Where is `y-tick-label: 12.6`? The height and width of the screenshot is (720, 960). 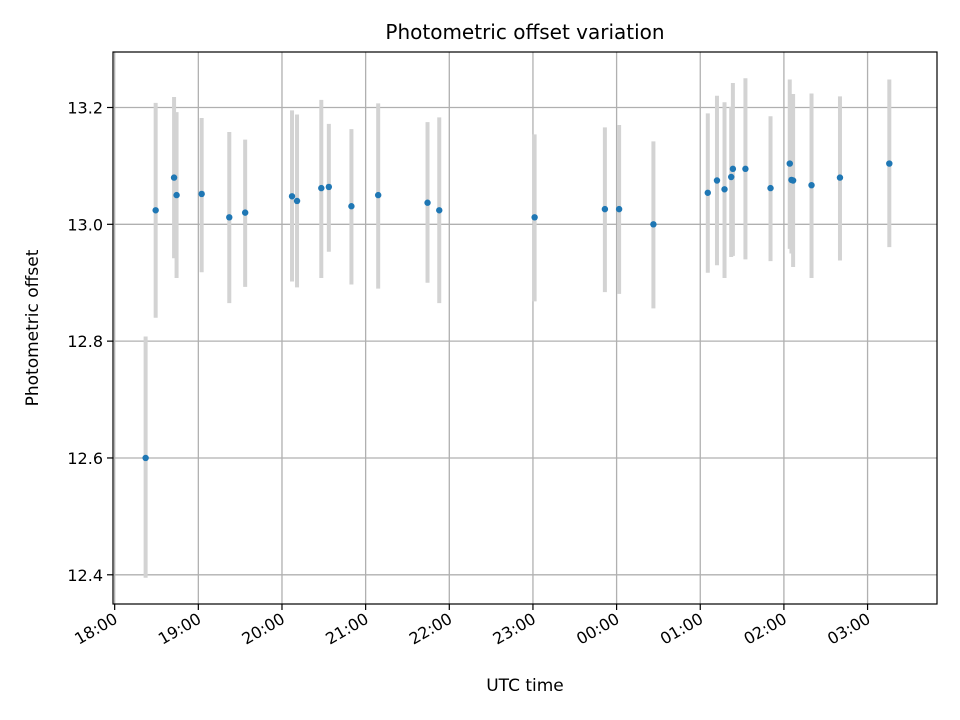 y-tick-label: 12.6 is located at coordinates (85, 458).